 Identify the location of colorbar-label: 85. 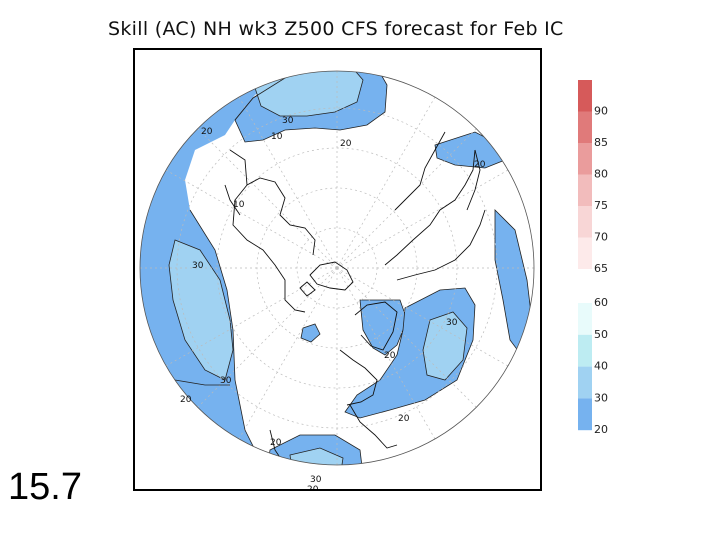
(601, 142).